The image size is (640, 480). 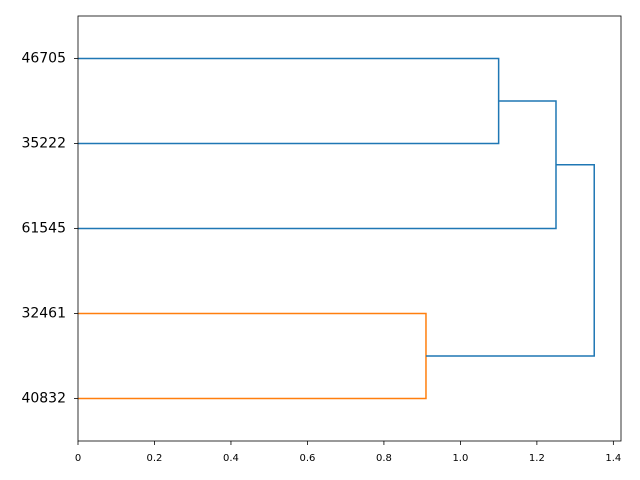 I want to click on x-tick-label: 0.2, so click(x=155, y=458).